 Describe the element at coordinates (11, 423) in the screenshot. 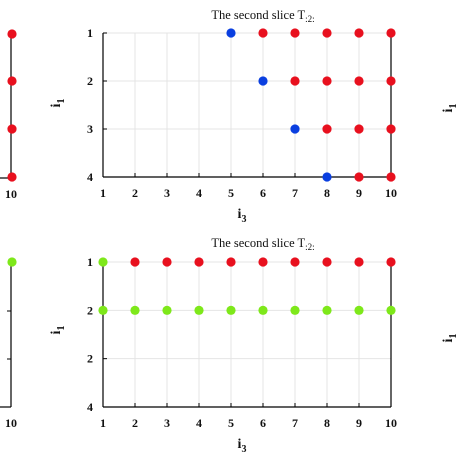

I see `left-partial-bottom-tick: 10` at that location.